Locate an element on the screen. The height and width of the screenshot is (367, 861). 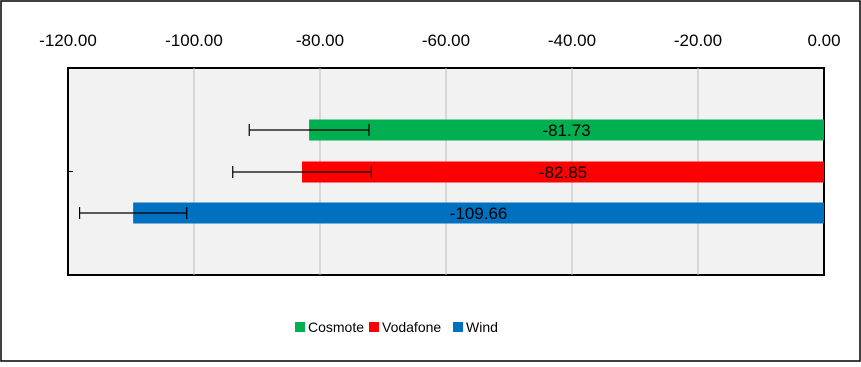
x-tick-label: 0.00 is located at coordinates (823, 40).